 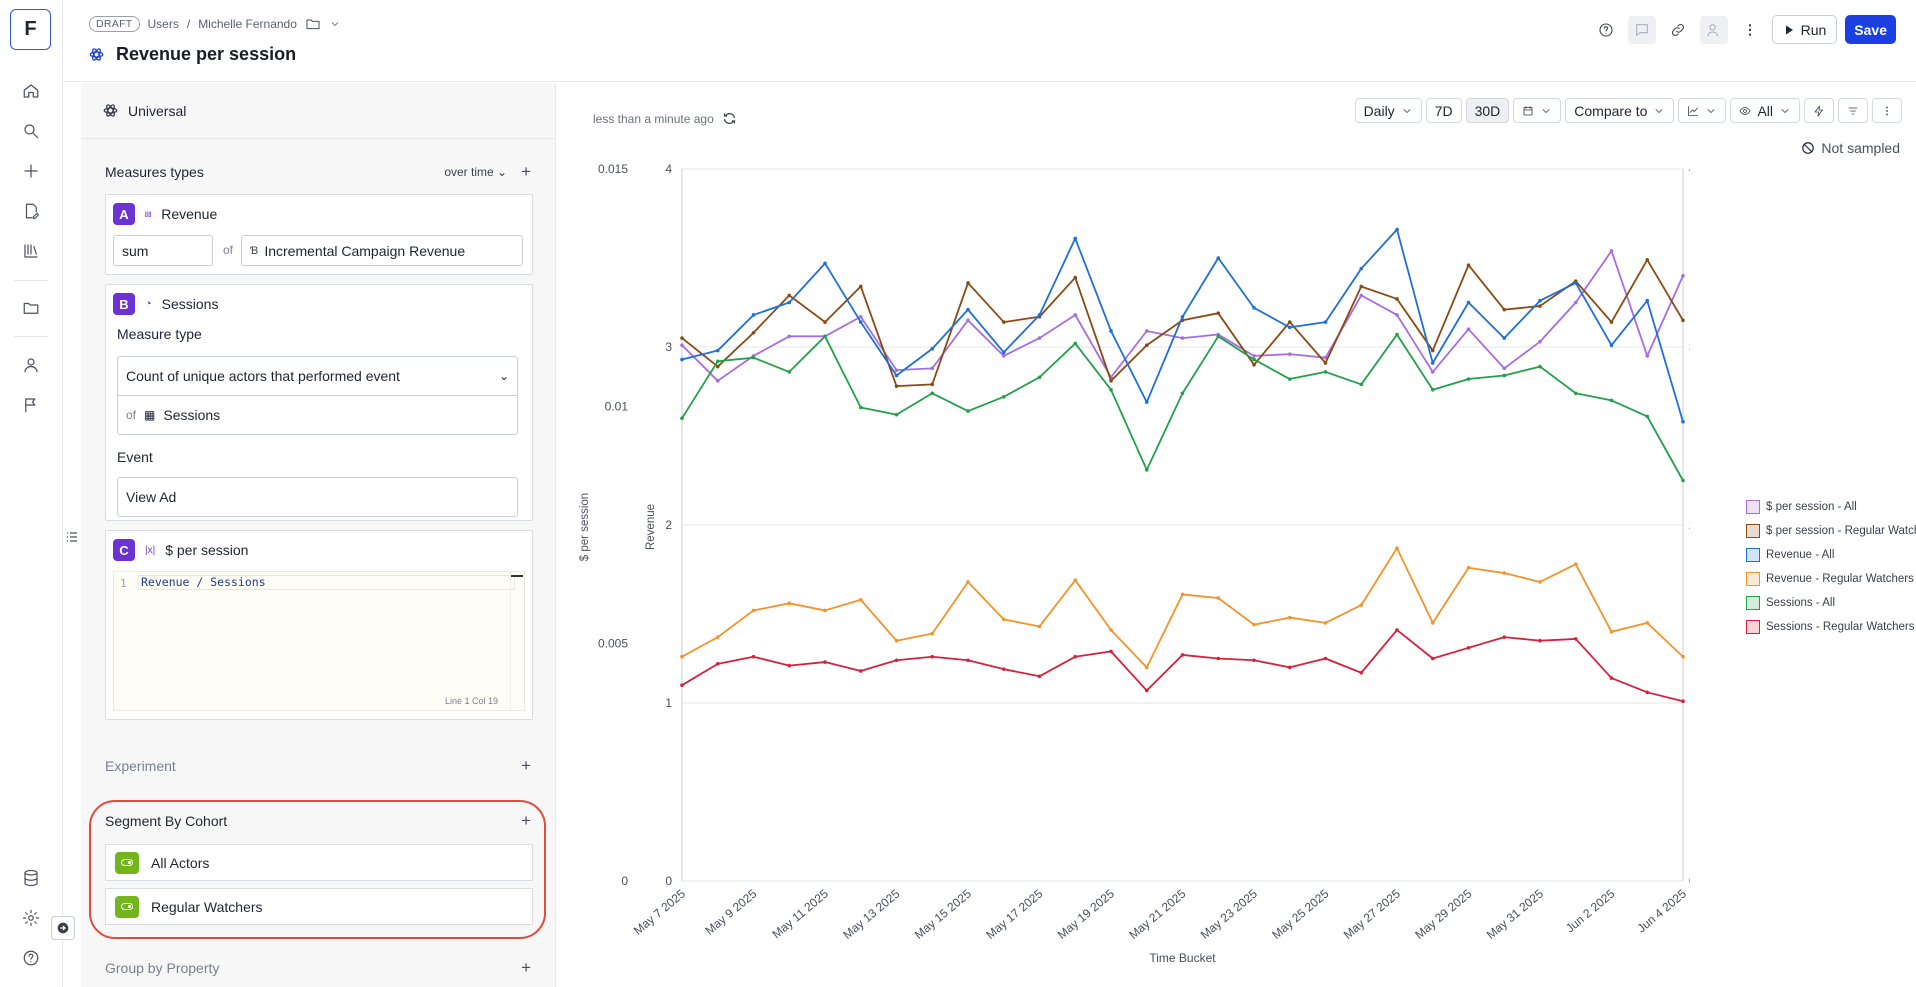 I want to click on edit-doc-icon, so click(x=31, y=211).